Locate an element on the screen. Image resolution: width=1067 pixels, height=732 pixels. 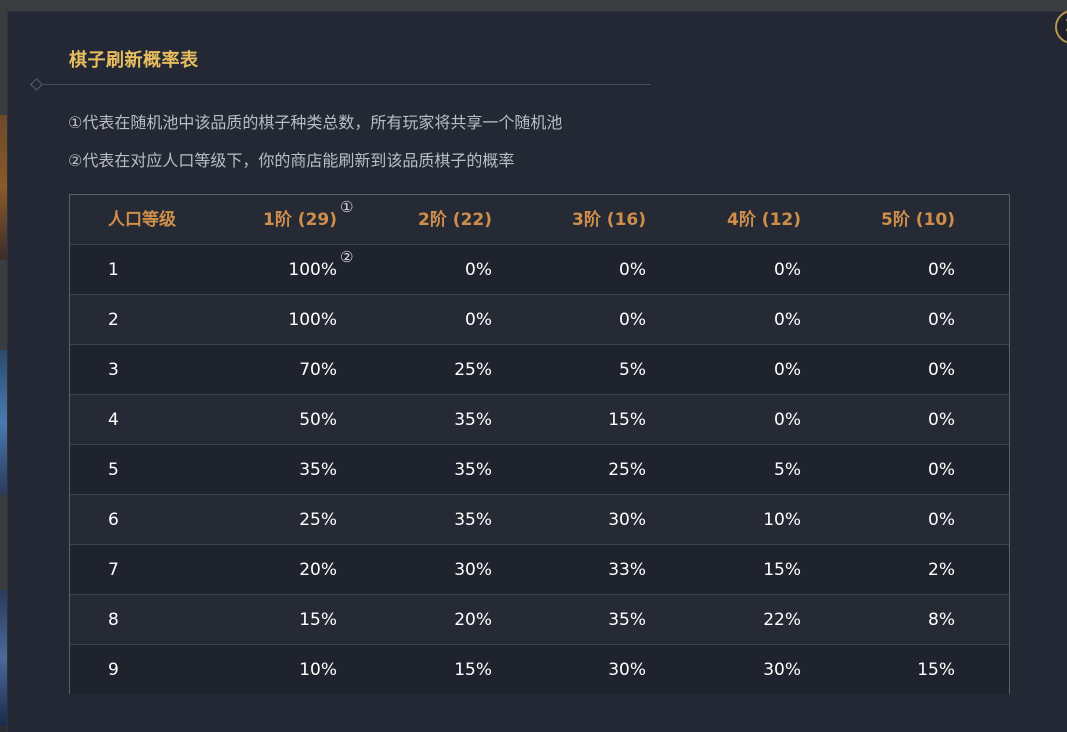
level-cell: 3 is located at coordinates (113, 370).